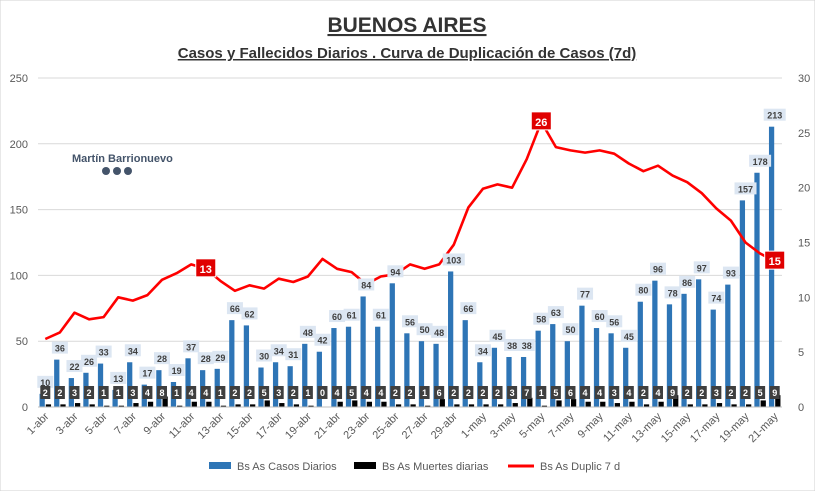 This screenshot has width=815, height=496. I want to click on instagram-icon, so click(128, 171).